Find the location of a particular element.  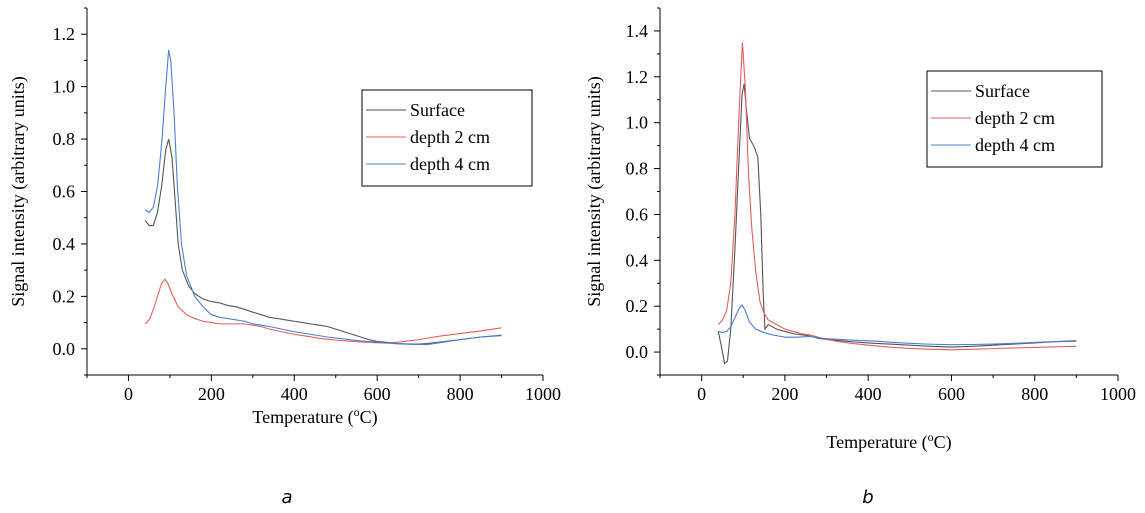

series-line-depth-4-cm is located at coordinates (897, 325).